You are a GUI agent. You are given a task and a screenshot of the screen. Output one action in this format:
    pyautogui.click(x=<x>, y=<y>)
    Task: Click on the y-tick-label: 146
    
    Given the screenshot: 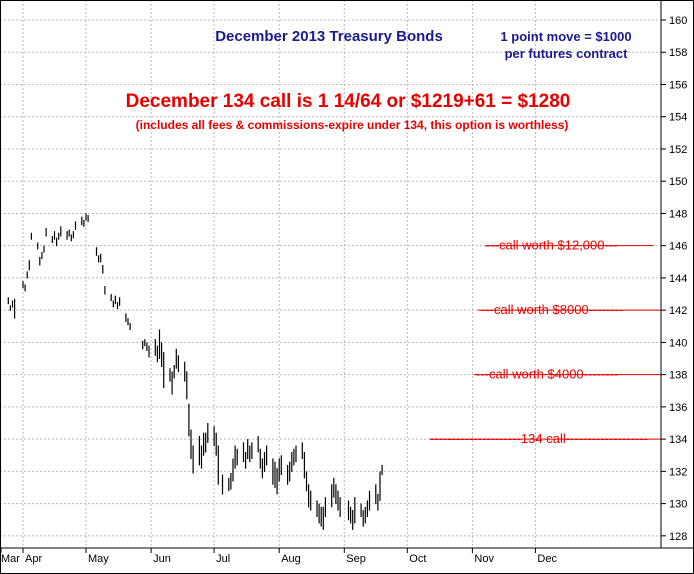 What is the action you would take?
    pyautogui.click(x=678, y=247)
    